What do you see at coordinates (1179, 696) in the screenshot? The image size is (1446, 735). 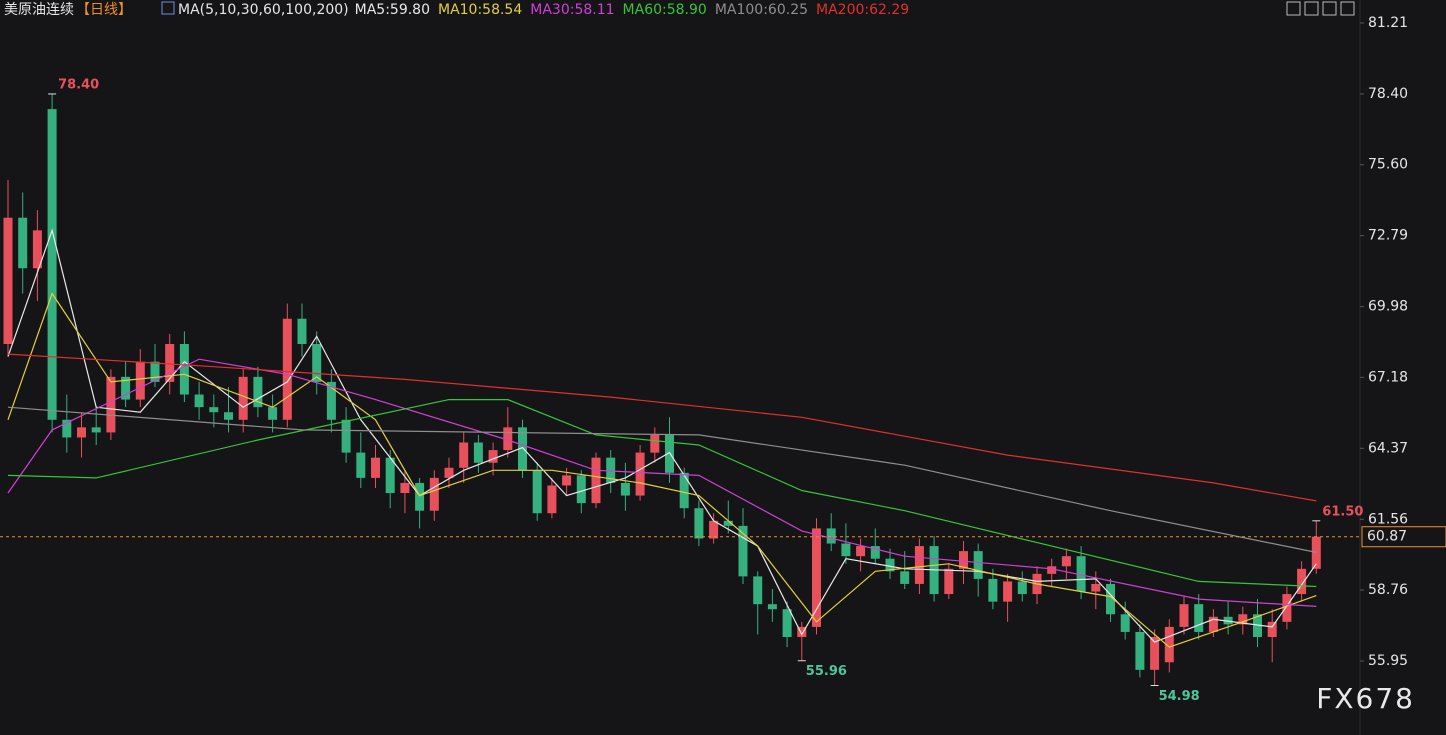 I see `extreme-label: 54.98` at bounding box center [1179, 696].